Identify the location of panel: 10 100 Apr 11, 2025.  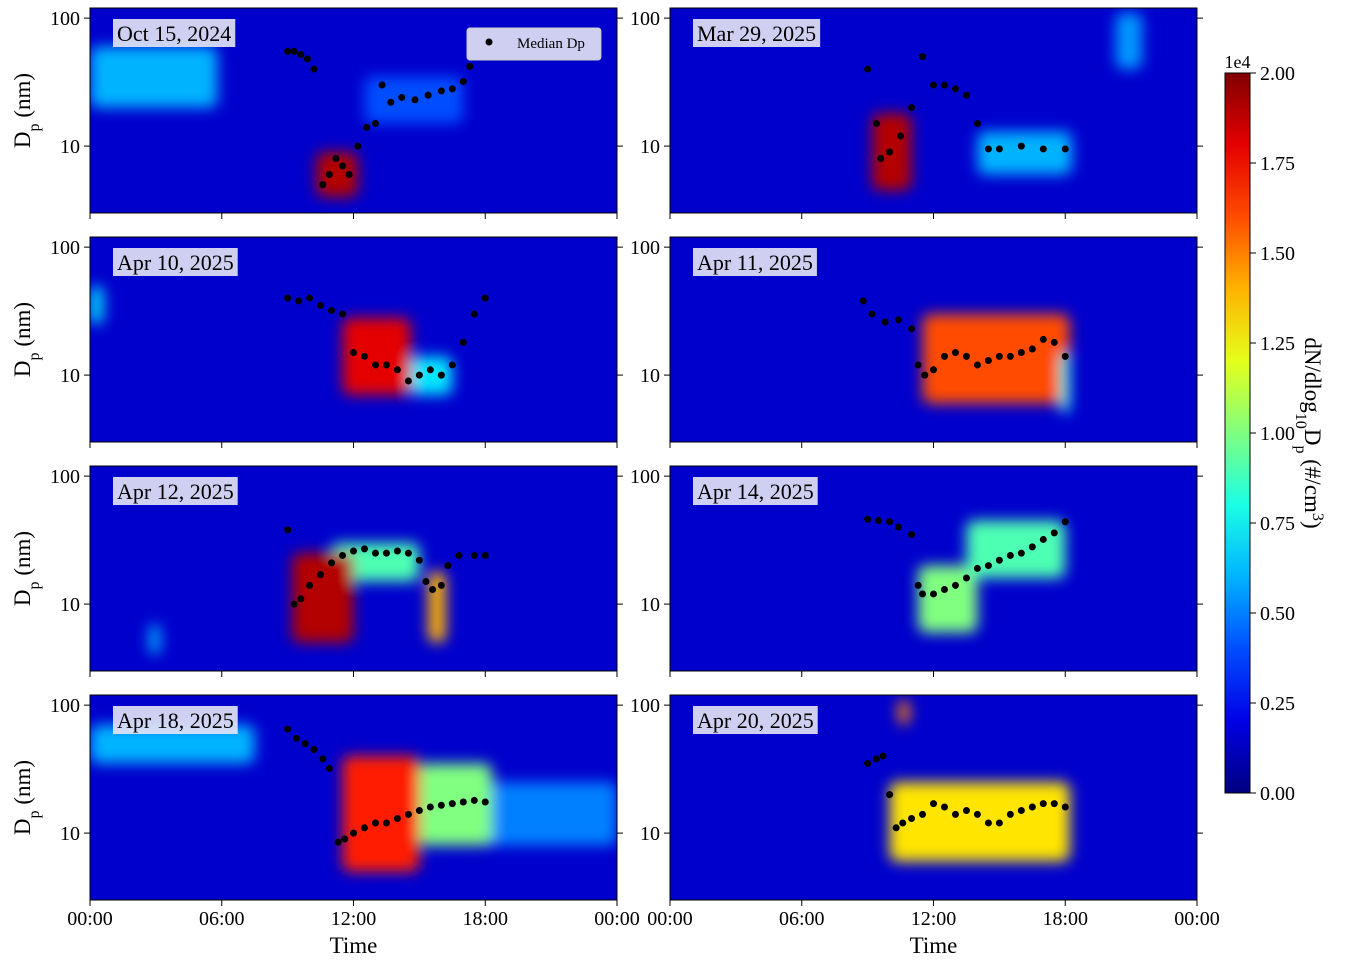
(916, 342).